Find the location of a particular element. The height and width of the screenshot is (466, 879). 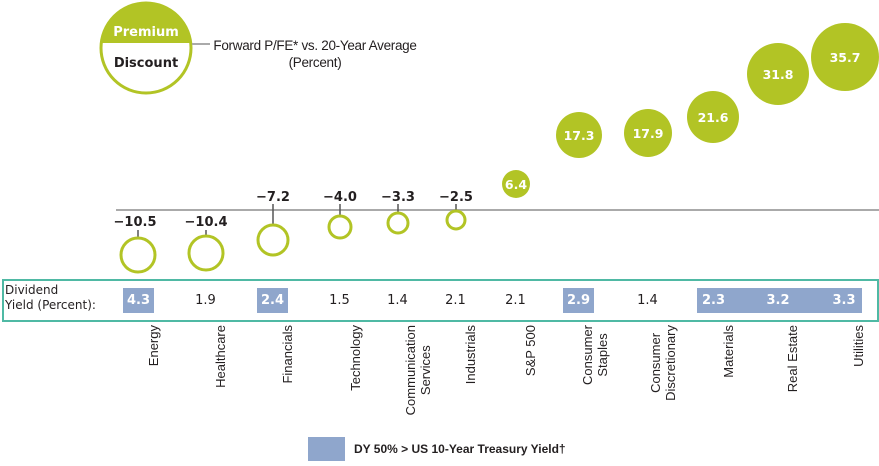

bubble-value: 21.6 is located at coordinates (713, 117).